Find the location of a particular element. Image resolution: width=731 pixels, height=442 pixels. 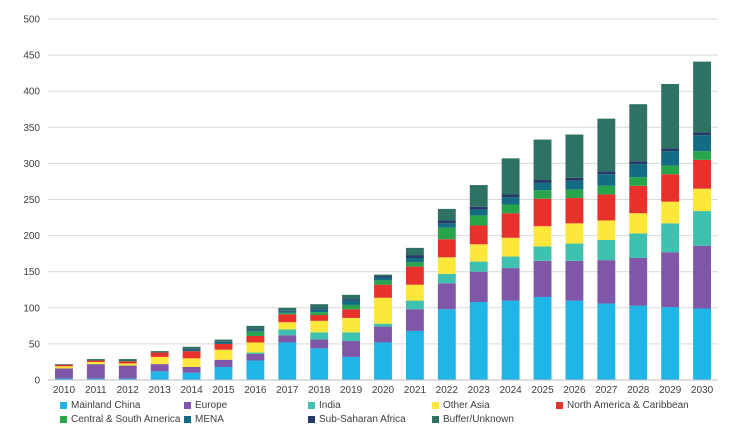

bar-segment-europe-2022 is located at coordinates (446, 296).